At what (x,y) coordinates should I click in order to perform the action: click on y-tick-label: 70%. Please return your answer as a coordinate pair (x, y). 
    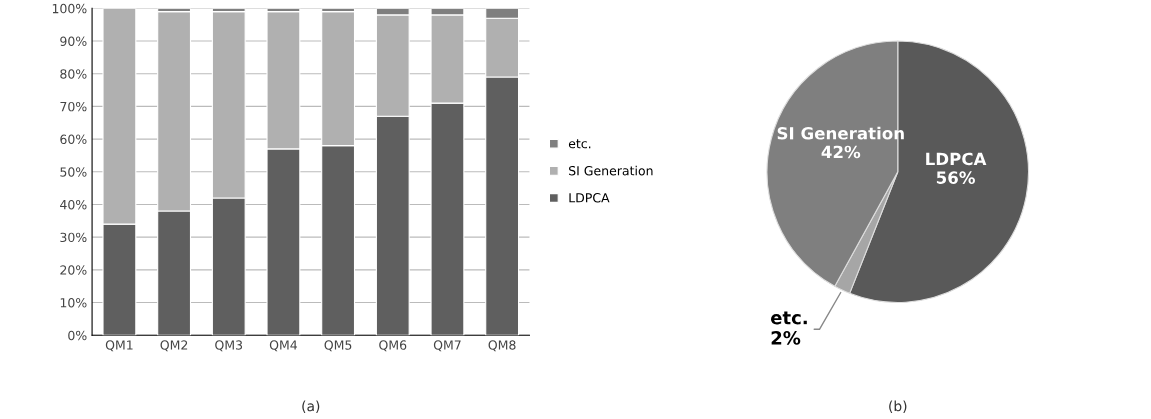
    Looking at the image, I should click on (73, 106).